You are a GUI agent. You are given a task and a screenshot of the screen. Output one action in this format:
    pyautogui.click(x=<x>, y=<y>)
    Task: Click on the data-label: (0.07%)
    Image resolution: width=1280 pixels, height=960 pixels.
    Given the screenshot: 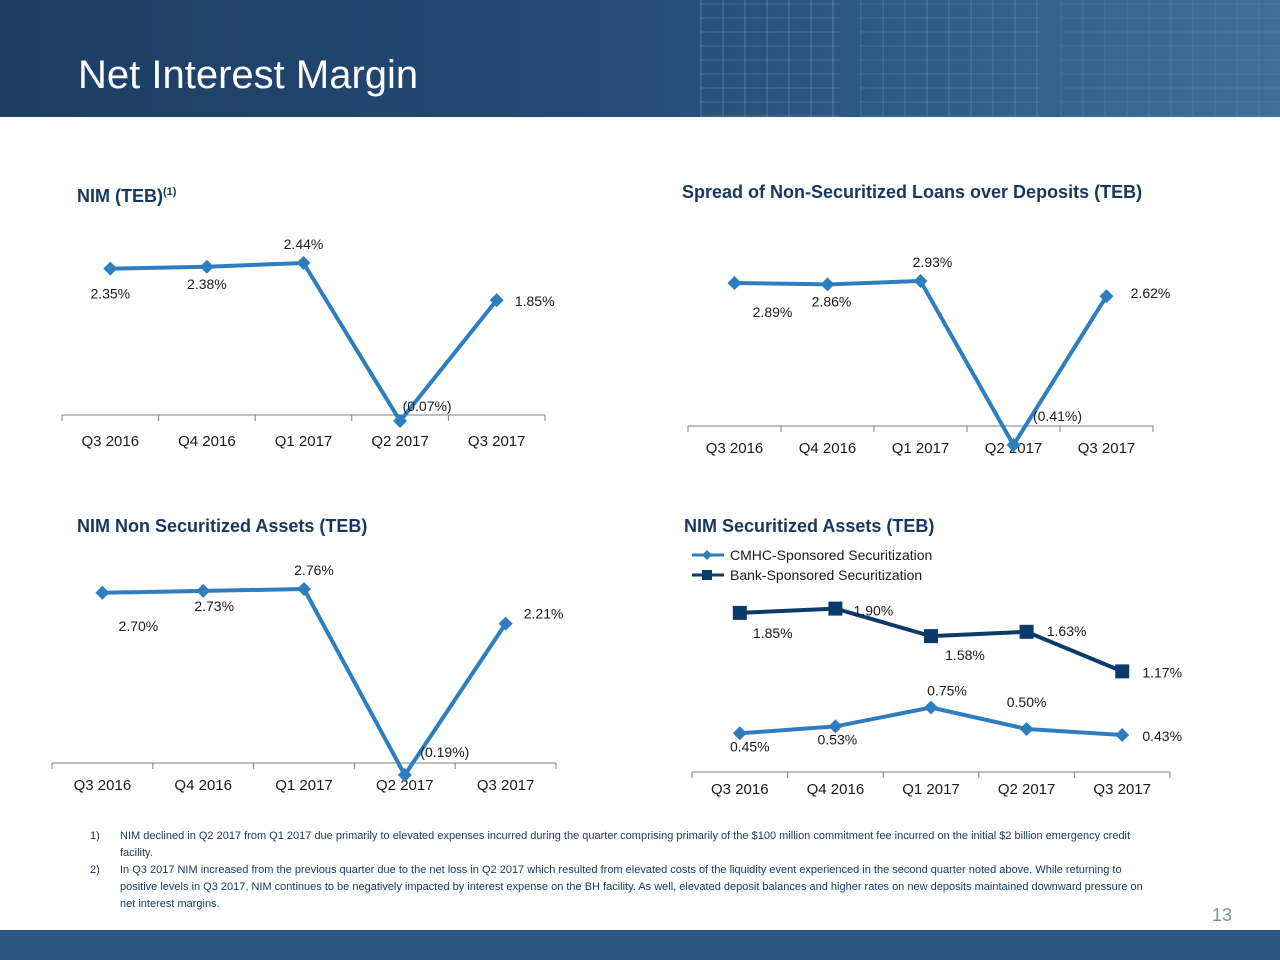 What is the action you would take?
    pyautogui.click(x=427, y=406)
    